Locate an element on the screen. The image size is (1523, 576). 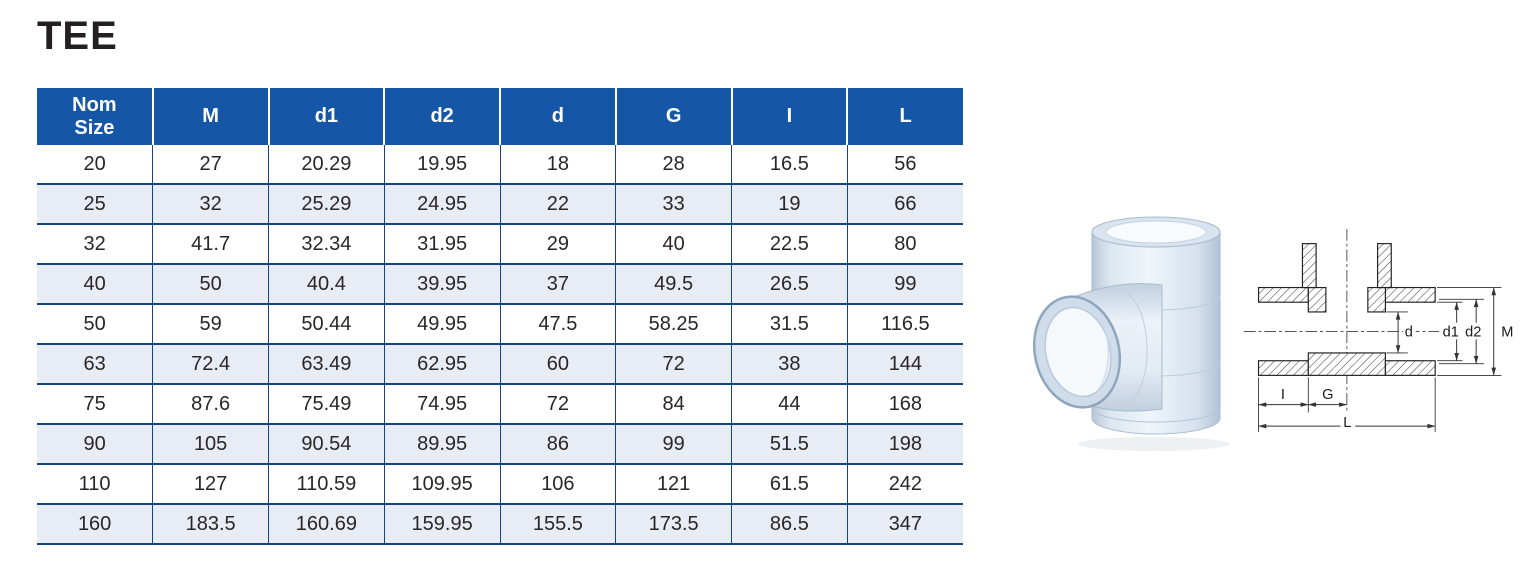
table-cell: 347 is located at coordinates (904, 524).